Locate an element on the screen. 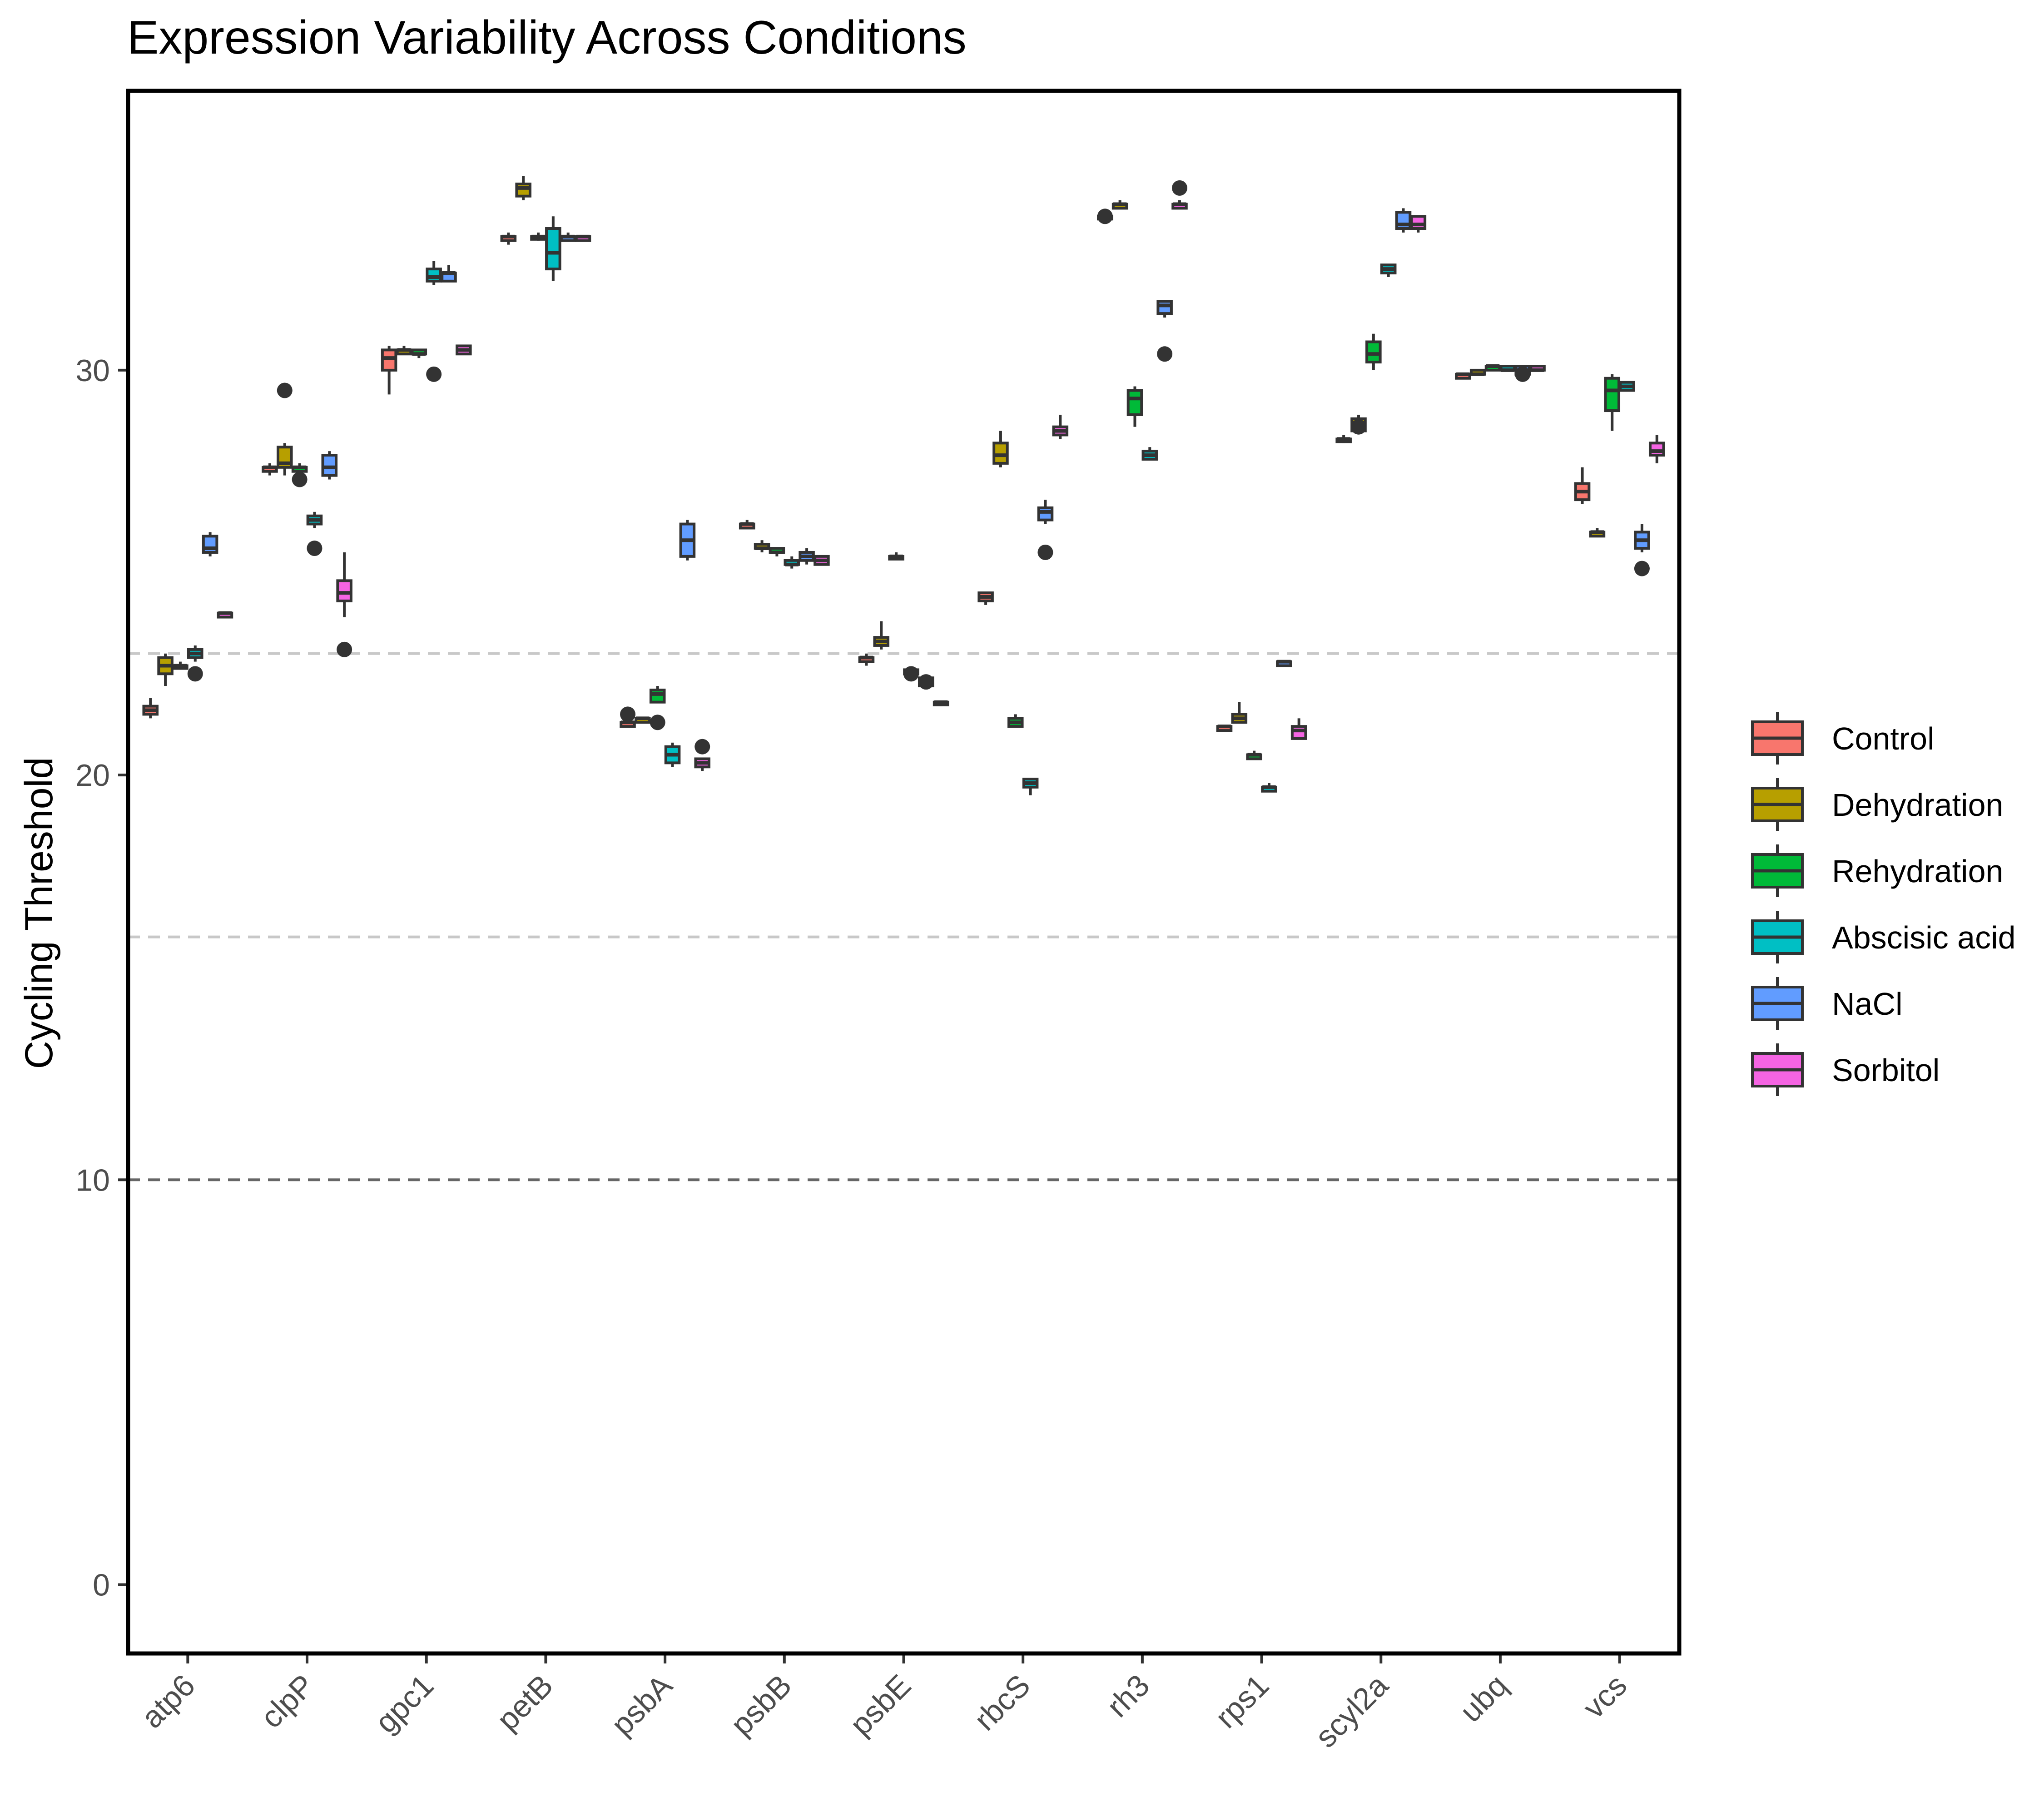  legend-label: Sorbitol is located at coordinates (1886, 1070).